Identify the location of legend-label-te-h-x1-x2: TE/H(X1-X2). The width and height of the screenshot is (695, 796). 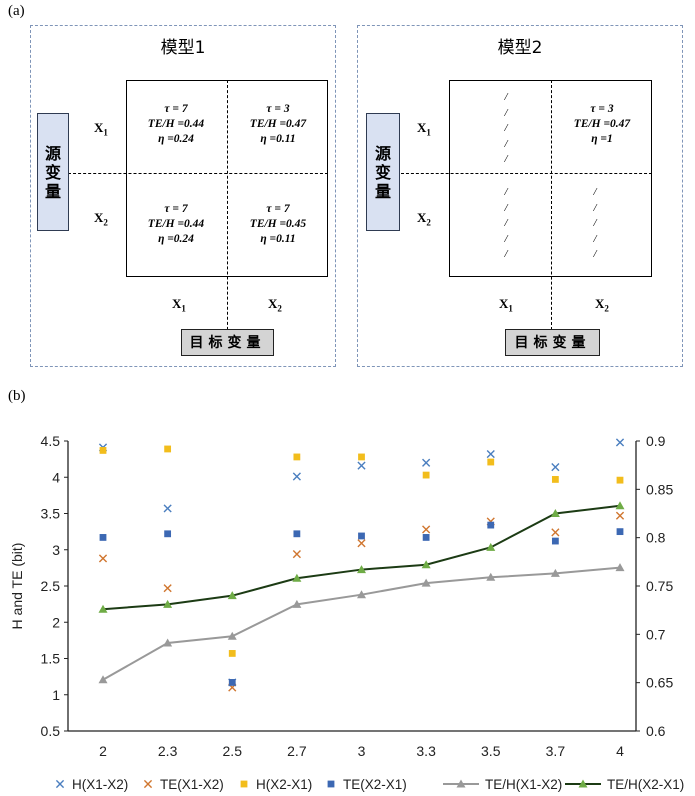
(523, 784).